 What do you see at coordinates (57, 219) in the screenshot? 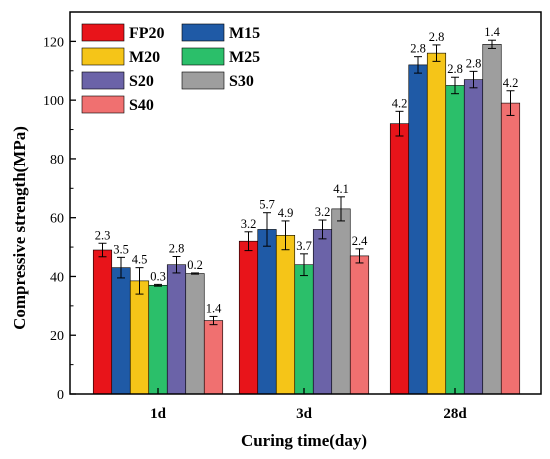
I see `y-tick-label: 60` at bounding box center [57, 219].